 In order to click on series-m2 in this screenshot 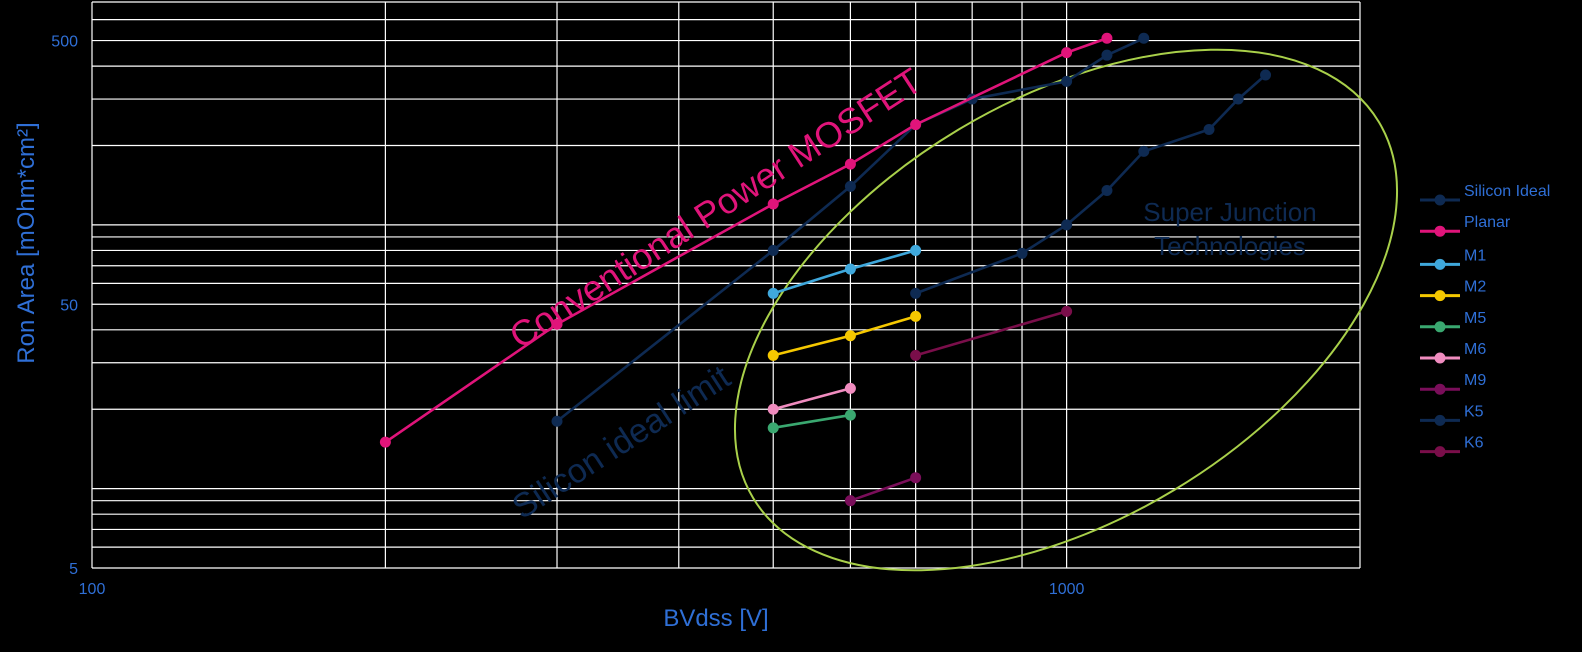, I will do `click(844, 335)`.